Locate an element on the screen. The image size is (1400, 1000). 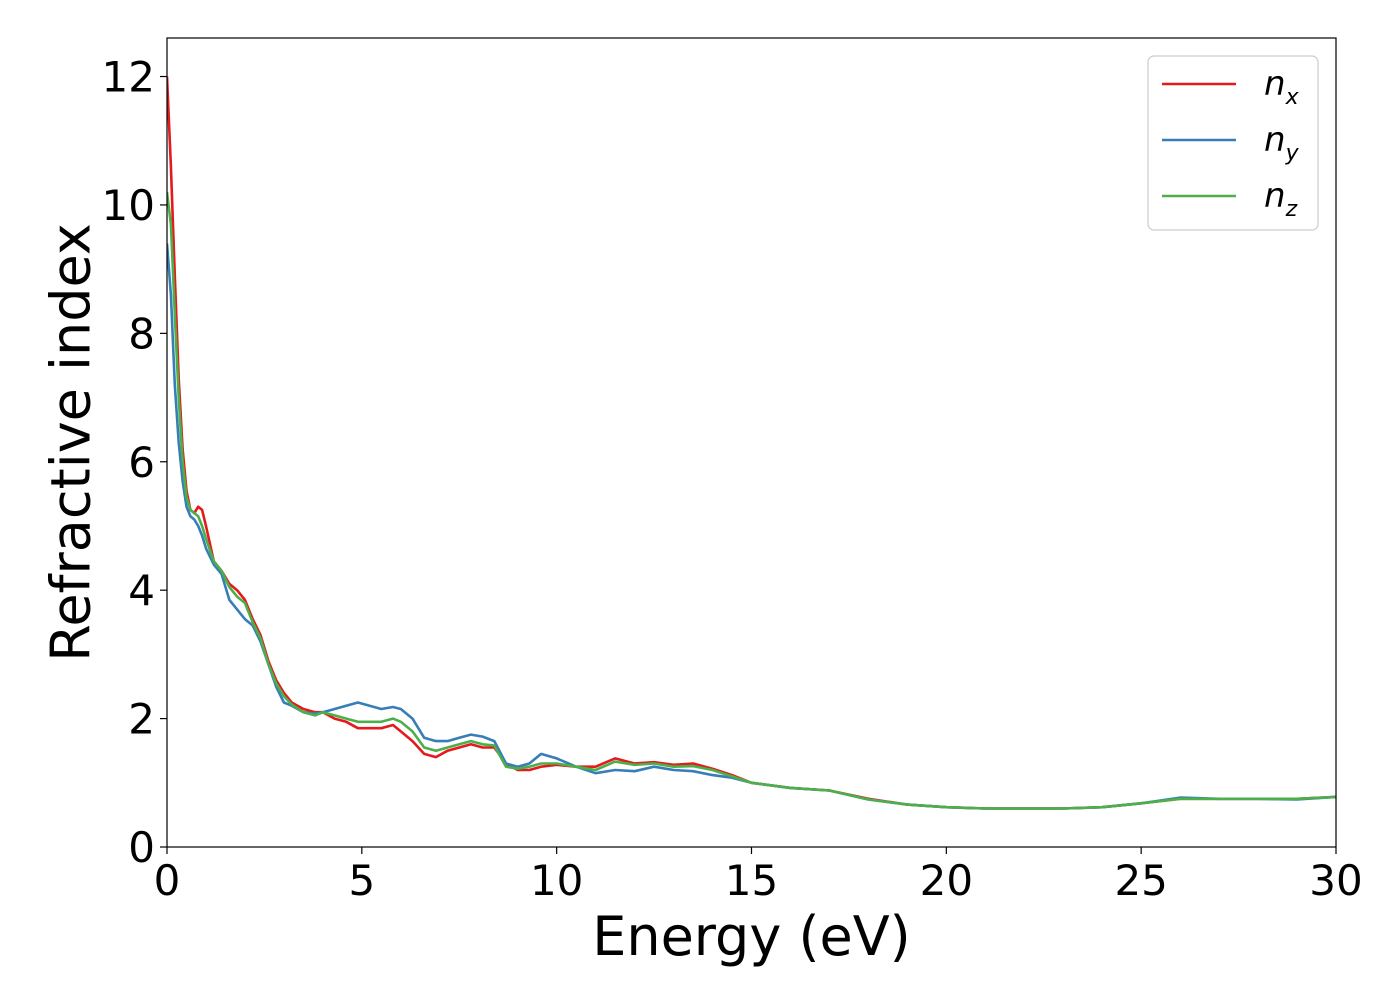
x-tick-label: 5 is located at coordinates (361, 880).